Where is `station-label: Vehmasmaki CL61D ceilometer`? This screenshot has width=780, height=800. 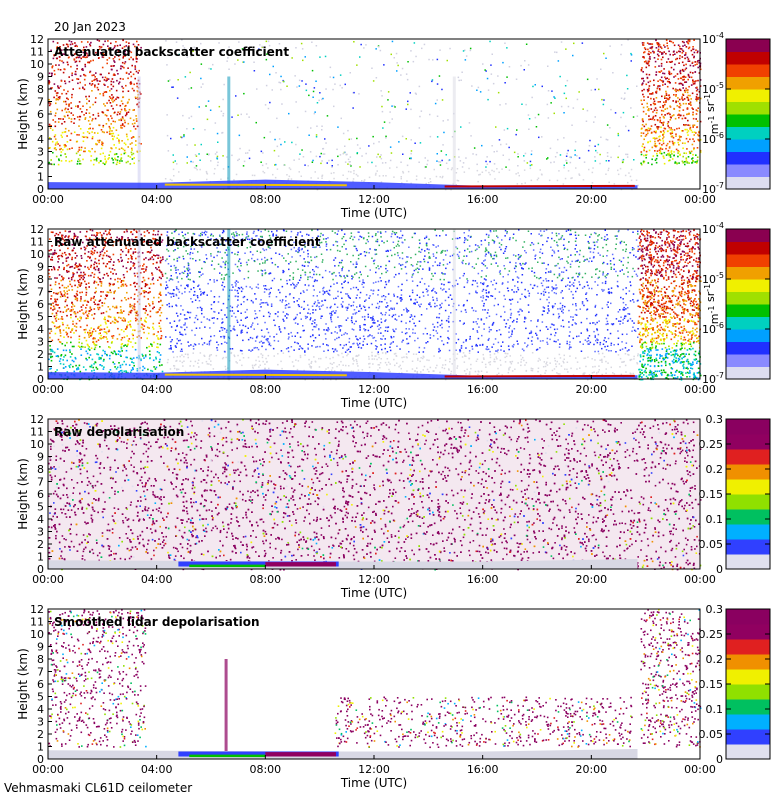 station-label: Vehmasmaki CL61D ceilometer is located at coordinates (98, 788).